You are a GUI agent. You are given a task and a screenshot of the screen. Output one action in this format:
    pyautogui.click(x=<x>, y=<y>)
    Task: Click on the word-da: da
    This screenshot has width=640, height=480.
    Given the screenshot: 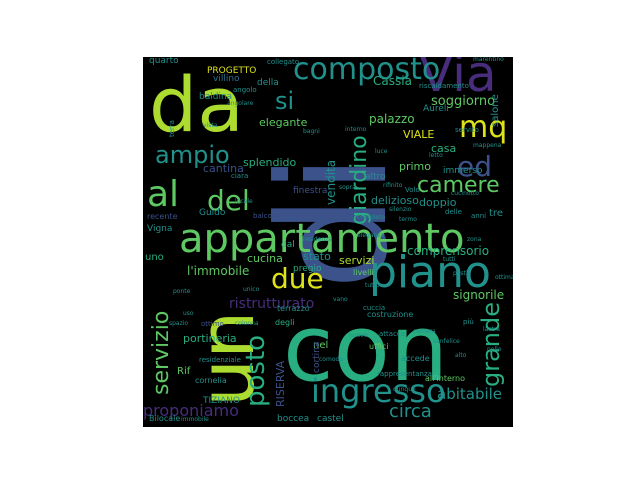 What is the action you would take?
    pyautogui.click(x=196, y=104)
    